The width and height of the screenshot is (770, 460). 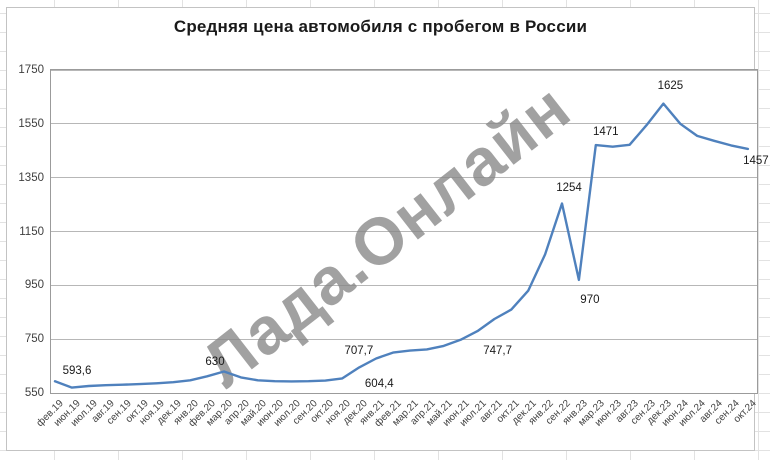 What do you see at coordinates (31, 123) in the screenshot?
I see `y-axis-tick-label: 1550` at bounding box center [31, 123].